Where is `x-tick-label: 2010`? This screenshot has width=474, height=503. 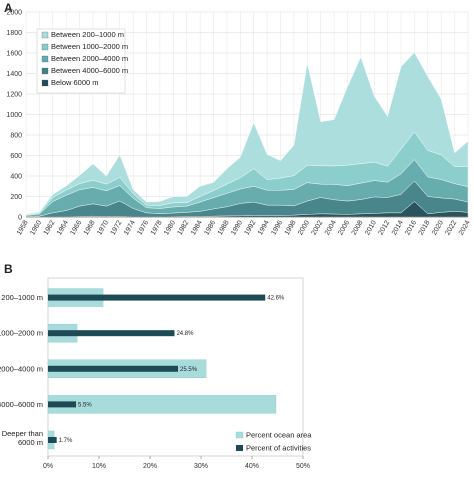 x-tick-label: 2010 is located at coordinates (371, 227).